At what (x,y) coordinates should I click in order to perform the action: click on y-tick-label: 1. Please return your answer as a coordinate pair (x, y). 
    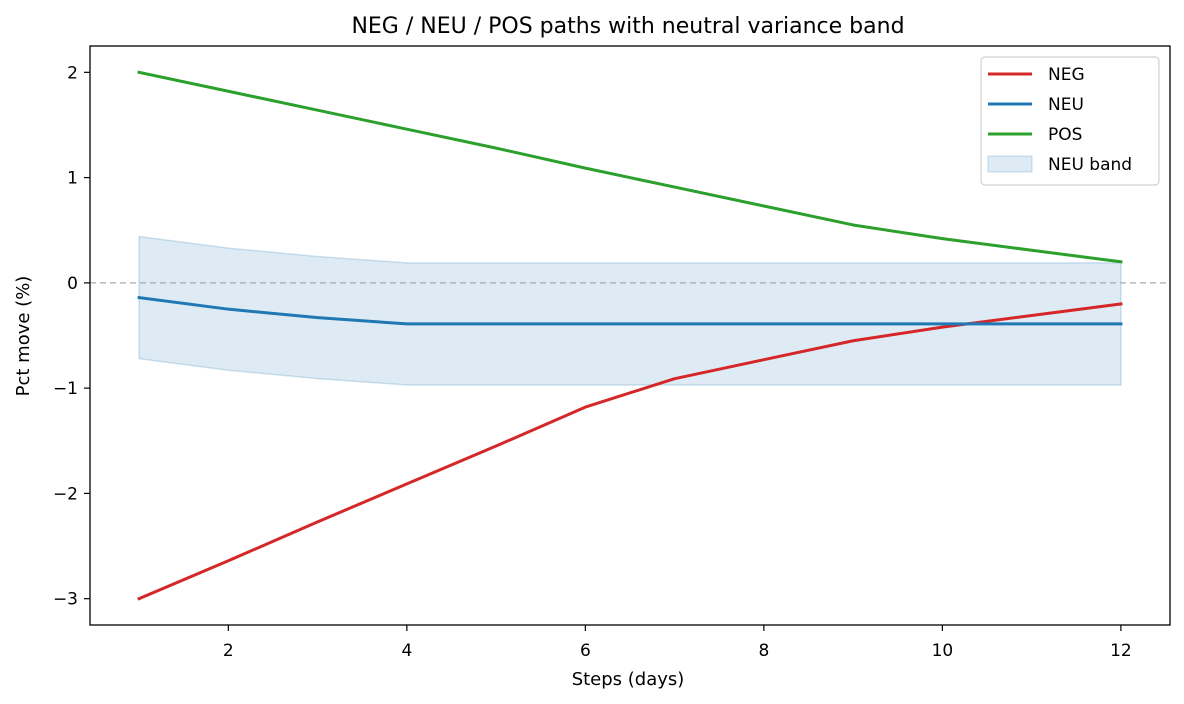
    Looking at the image, I should click on (72, 179).